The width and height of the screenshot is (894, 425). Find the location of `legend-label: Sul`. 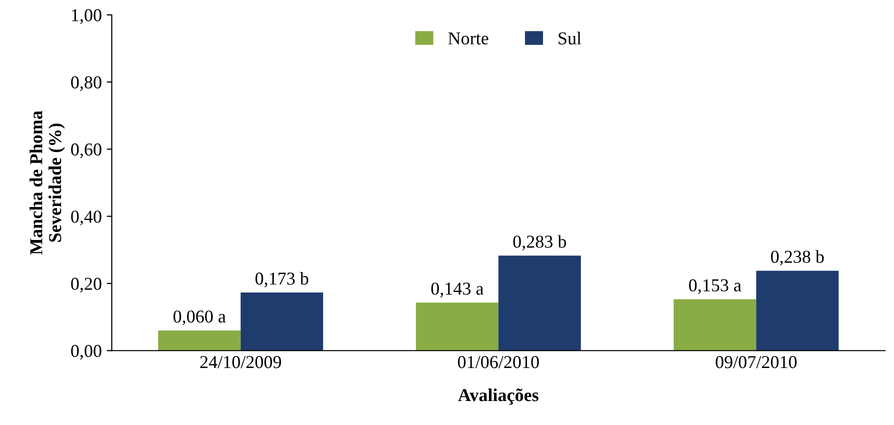

legend-label: Sul is located at coordinates (570, 38).